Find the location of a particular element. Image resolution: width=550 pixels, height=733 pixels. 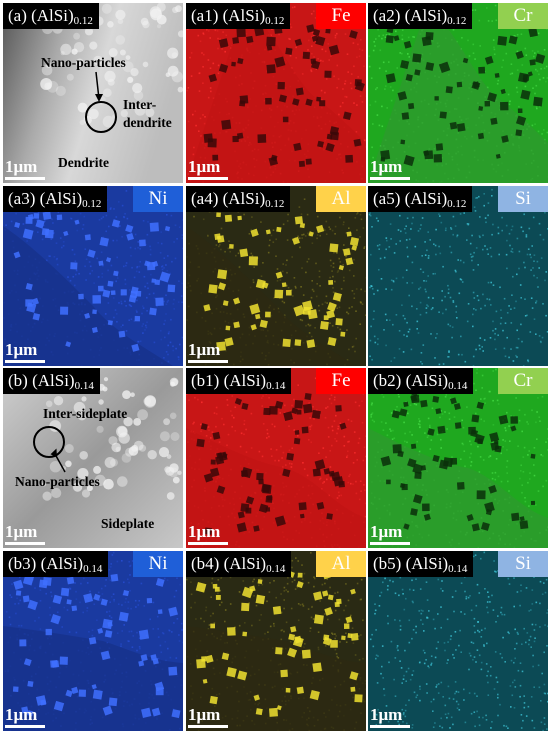

panel-label-text: (a2) (AlSi) is located at coordinates (410, 15).